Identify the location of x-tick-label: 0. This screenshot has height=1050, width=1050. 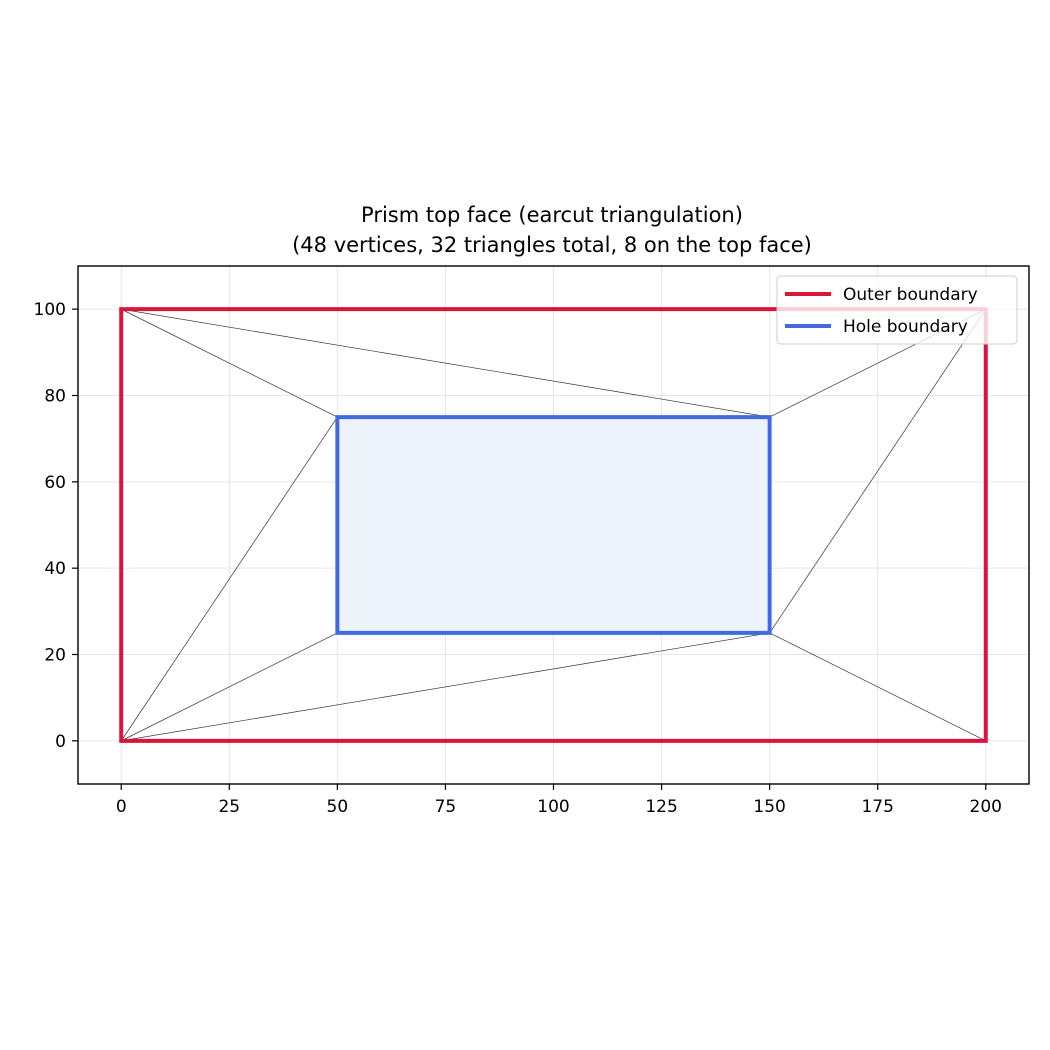
(121, 807).